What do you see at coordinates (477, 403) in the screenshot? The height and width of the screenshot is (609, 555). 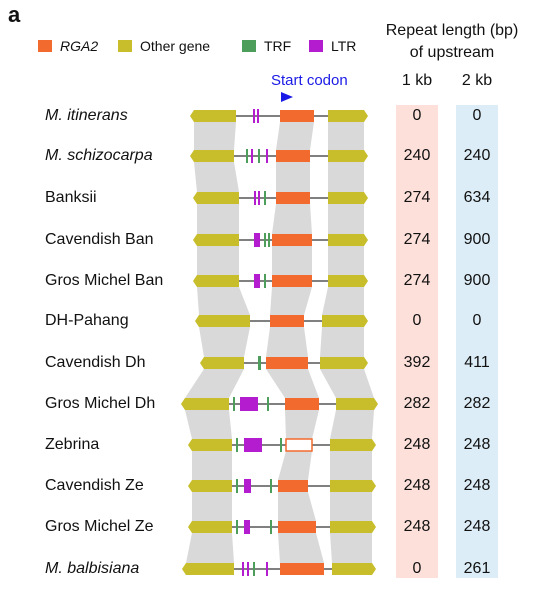 I see `repeat-length-2kb-value: 282` at bounding box center [477, 403].